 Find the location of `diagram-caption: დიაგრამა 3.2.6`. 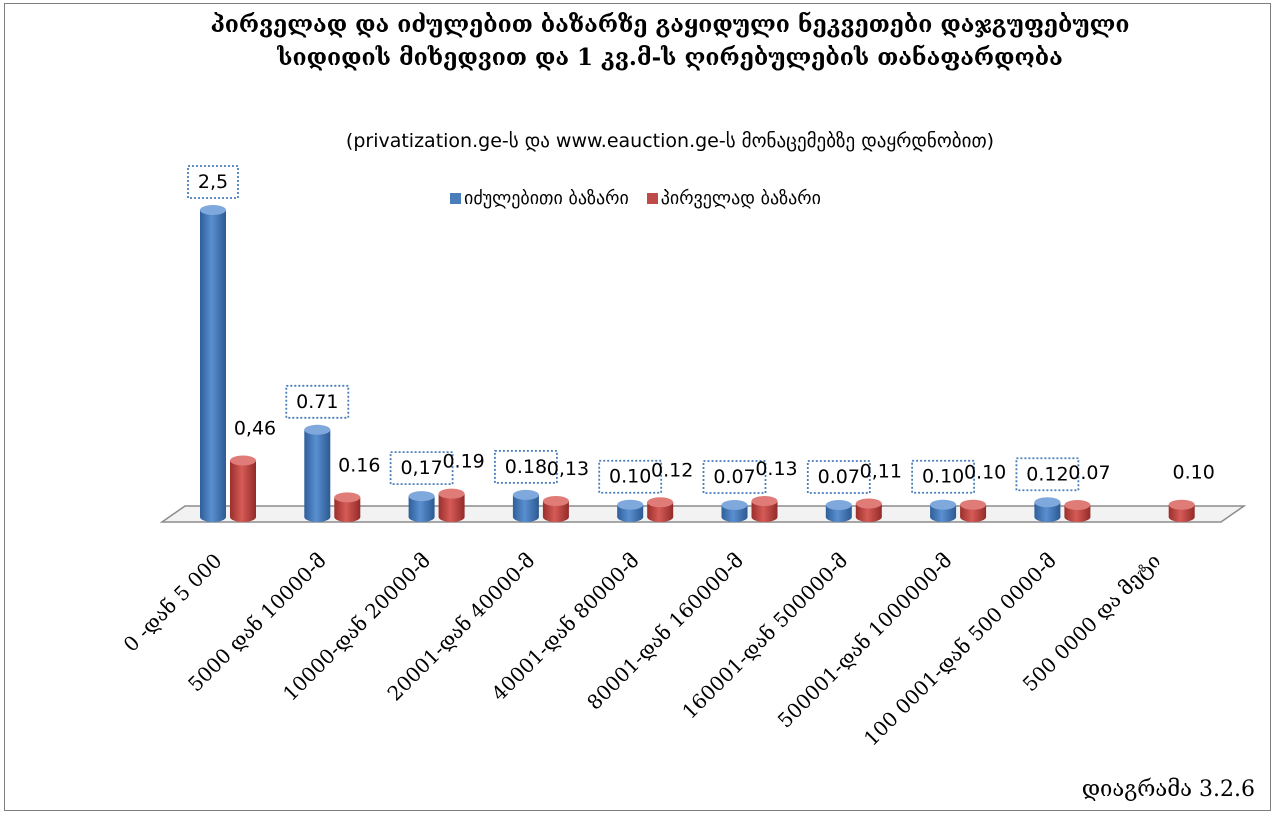

diagram-caption: დიაგრამა 3.2.6 is located at coordinates (1168, 789).